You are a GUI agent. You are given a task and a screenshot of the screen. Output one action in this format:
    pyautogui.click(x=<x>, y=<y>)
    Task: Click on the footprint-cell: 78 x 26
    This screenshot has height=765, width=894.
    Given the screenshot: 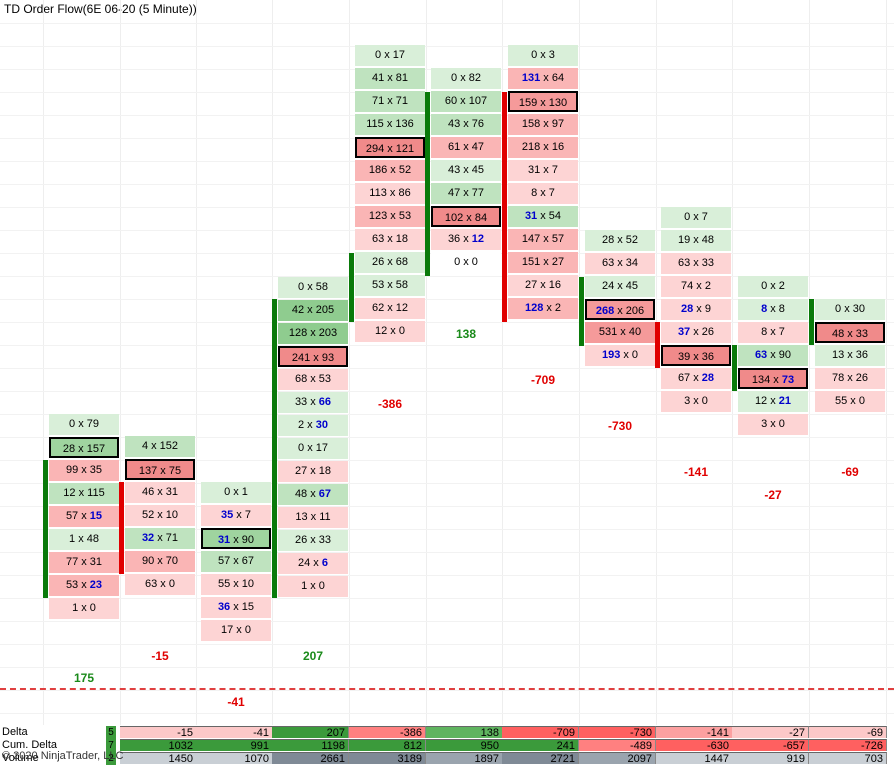 What is the action you would take?
    pyautogui.click(x=850, y=378)
    